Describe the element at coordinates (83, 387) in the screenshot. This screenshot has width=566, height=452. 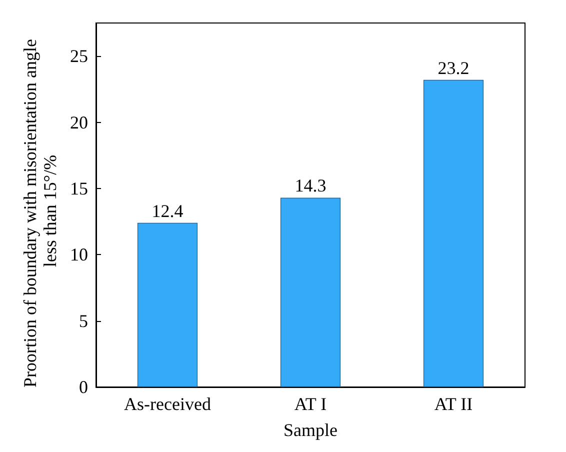
I see `y-tick-label: 0` at that location.